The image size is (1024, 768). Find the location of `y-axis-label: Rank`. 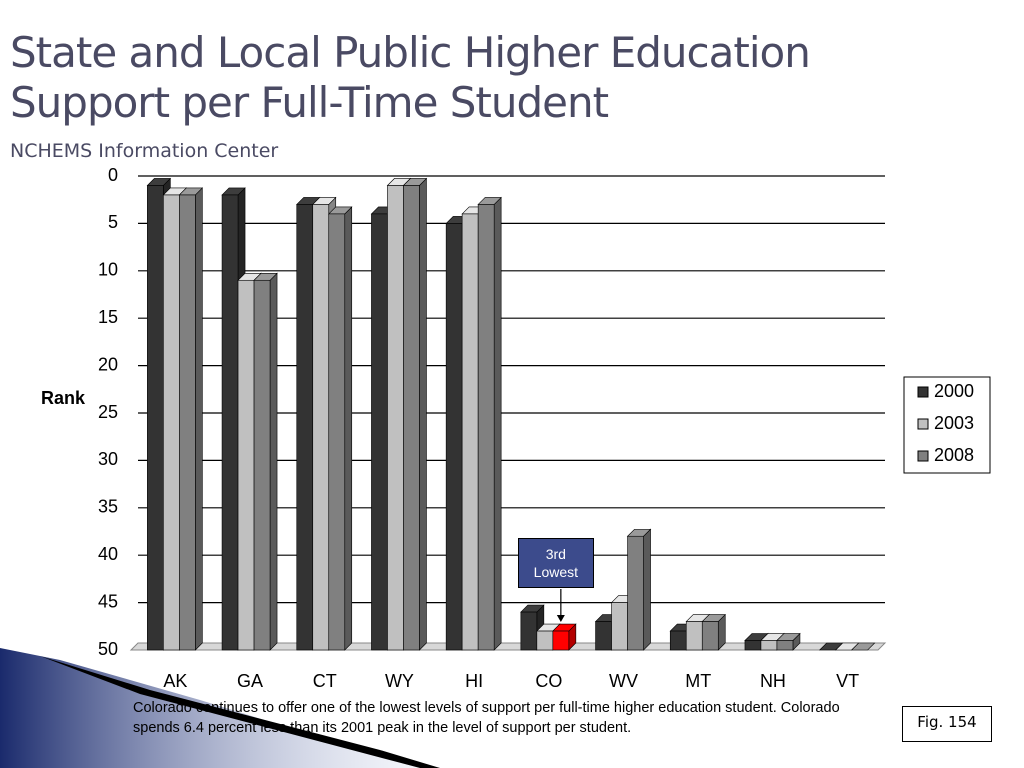

y-axis-label: Rank is located at coordinates (63, 398).